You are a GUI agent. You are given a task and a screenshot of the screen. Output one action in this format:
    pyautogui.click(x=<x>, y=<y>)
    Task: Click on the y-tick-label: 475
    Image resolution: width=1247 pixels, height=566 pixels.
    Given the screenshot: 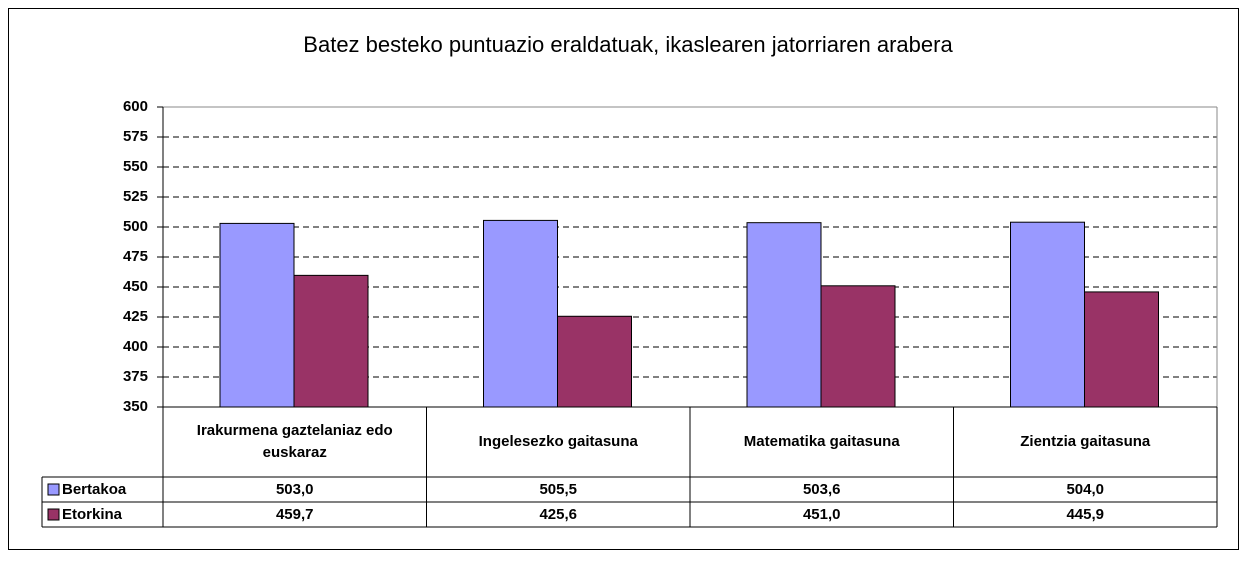 What is the action you would take?
    pyautogui.click(x=135, y=256)
    